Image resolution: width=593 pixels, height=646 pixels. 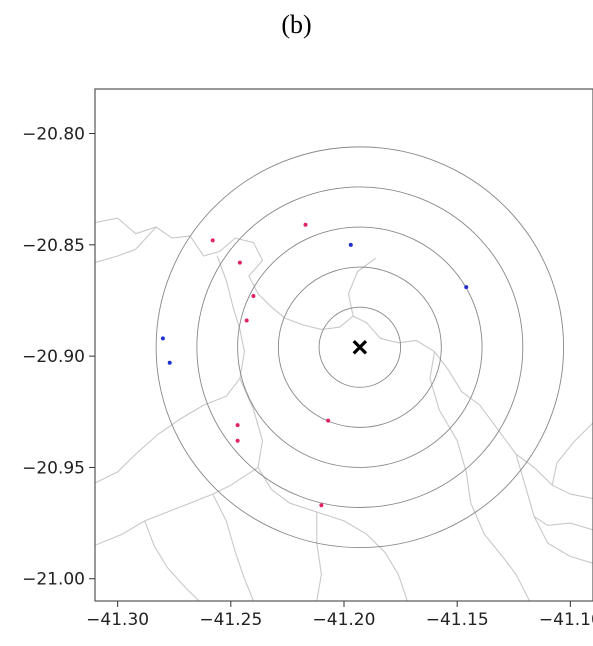 What do you see at coordinates (53, 580) in the screenshot?
I see `y-tick-label: −21.00` at bounding box center [53, 580].